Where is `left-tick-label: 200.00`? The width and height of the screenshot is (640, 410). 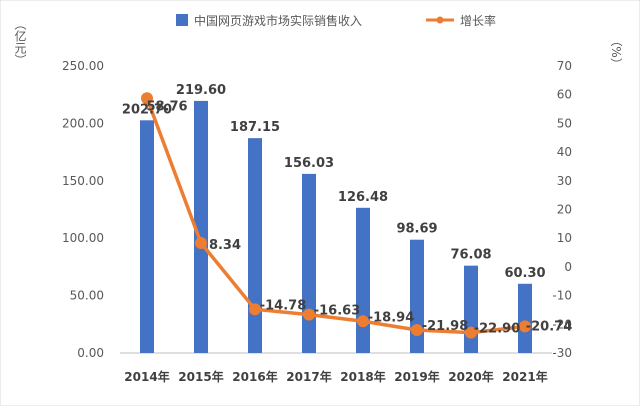
left-tick-label: 200.00 is located at coordinates (83, 123).